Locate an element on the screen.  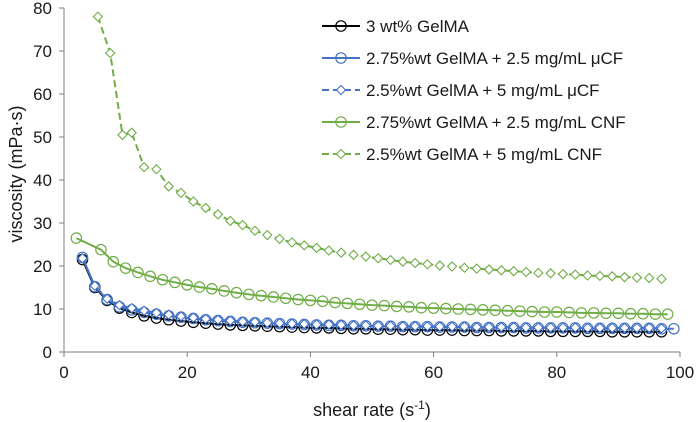
x-axis-label-end: ) is located at coordinates (428, 410).